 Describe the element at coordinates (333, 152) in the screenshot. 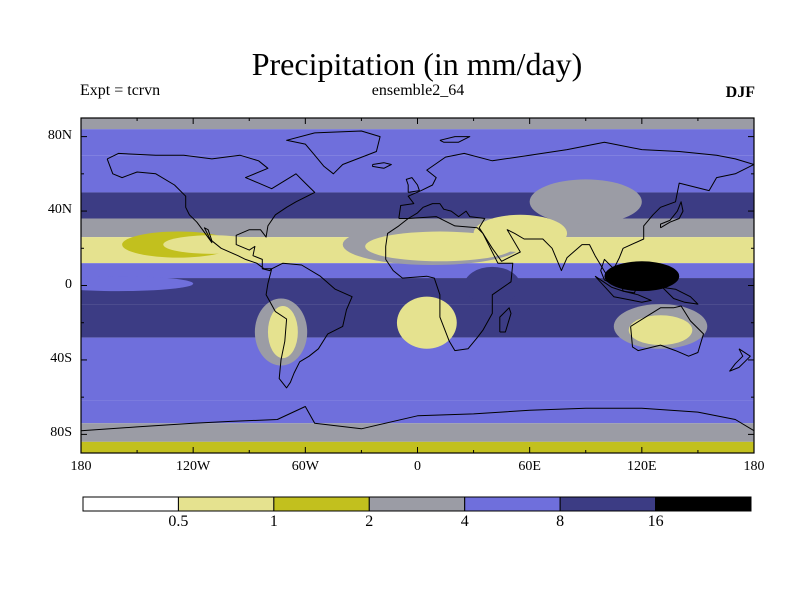

I see `coastline-greenland` at that location.